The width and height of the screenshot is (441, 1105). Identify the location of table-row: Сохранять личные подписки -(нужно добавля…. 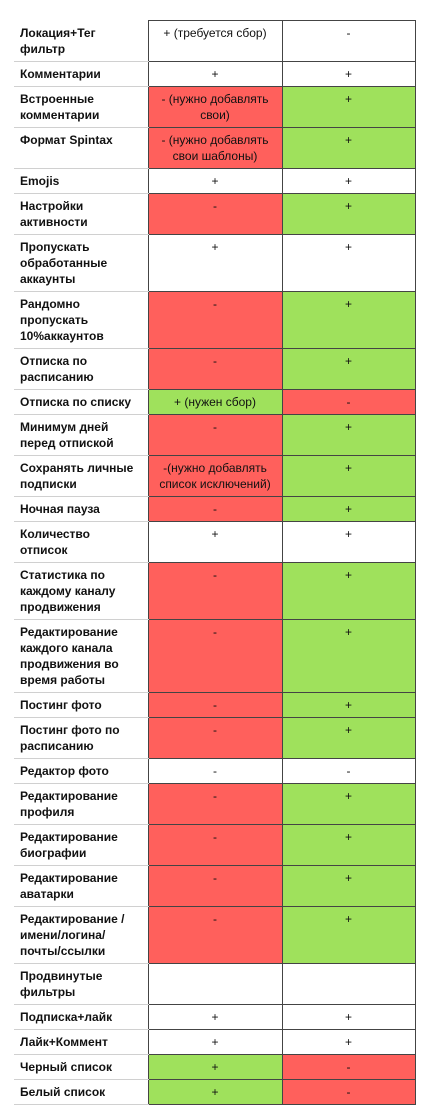
(215, 475).